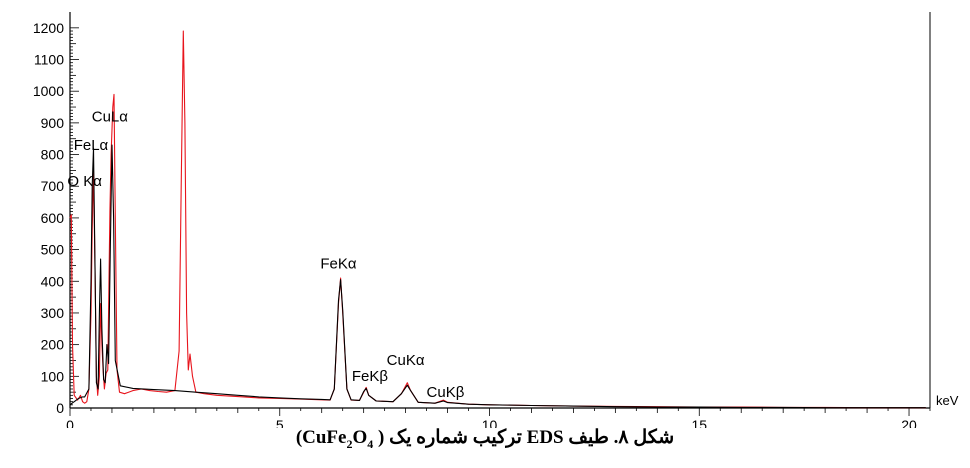 This screenshot has width=970, height=468. I want to click on y-tick-label: 300, so click(53, 313).